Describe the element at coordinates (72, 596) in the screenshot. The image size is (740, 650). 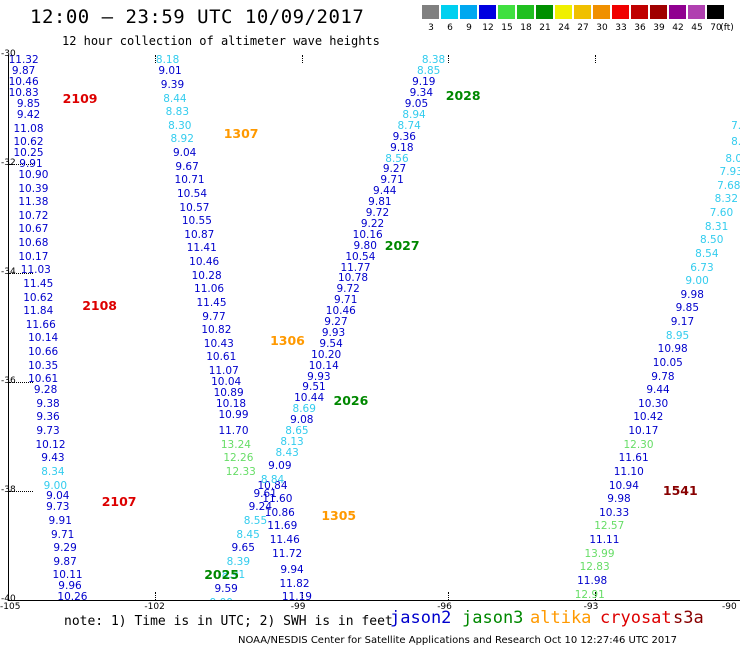
I see `wave-height-point: 10.26` at that location.